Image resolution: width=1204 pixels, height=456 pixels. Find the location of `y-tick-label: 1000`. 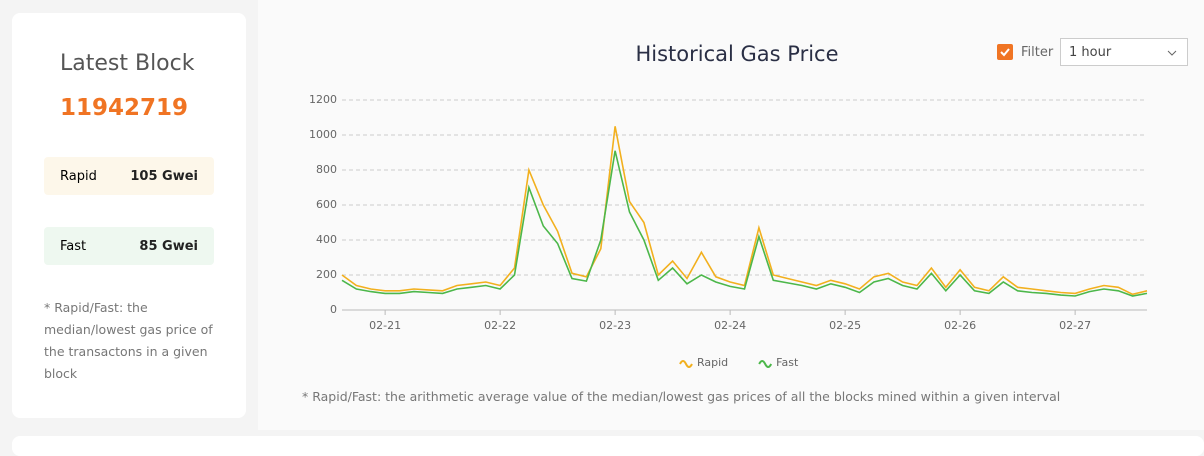

y-tick-label: 1000 is located at coordinates (323, 134).